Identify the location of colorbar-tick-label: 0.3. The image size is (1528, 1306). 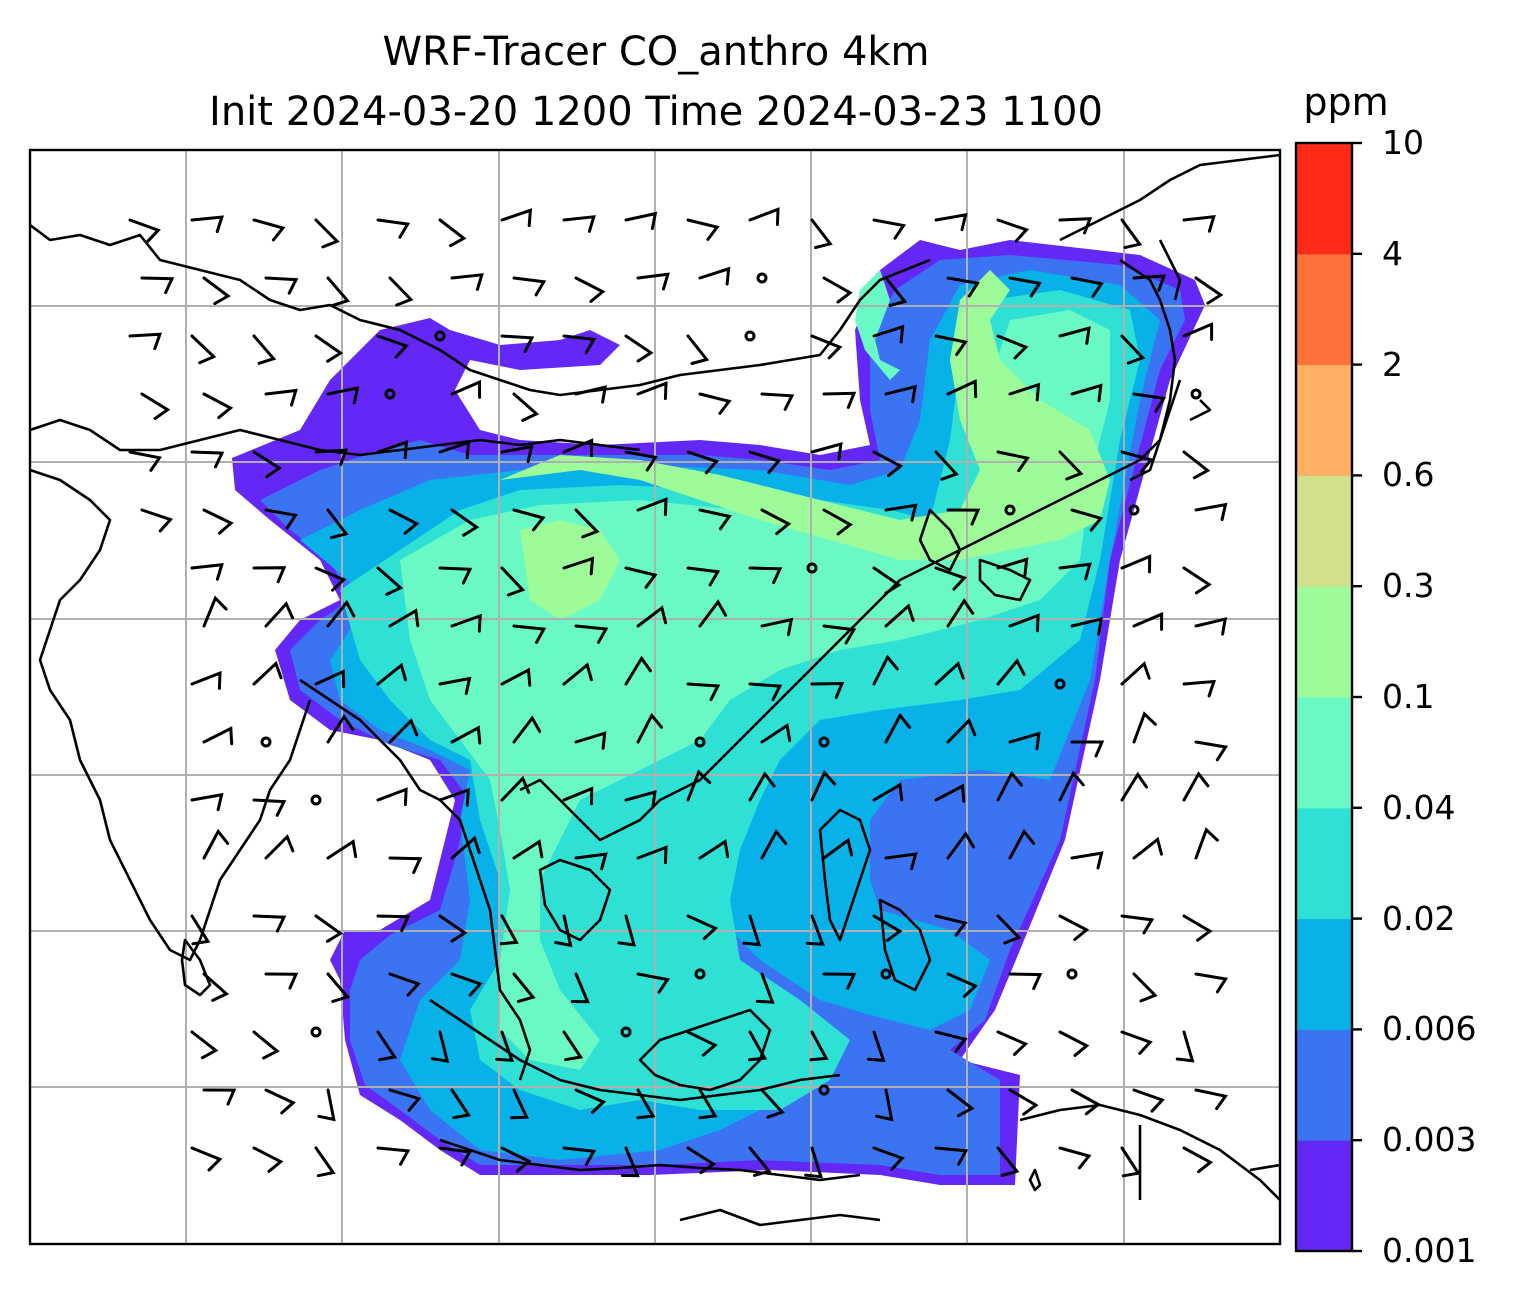
(1408, 586).